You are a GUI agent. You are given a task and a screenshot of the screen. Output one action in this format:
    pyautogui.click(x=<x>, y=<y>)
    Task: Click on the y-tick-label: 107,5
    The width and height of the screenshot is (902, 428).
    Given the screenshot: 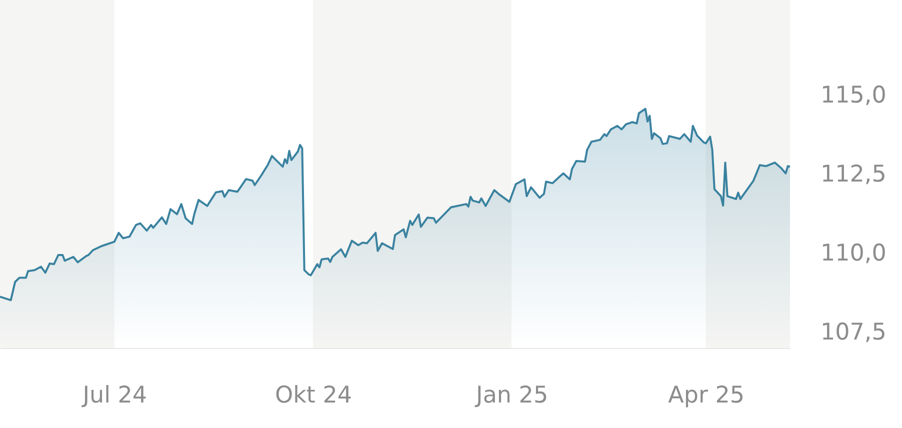 What is the action you would take?
    pyautogui.click(x=853, y=333)
    